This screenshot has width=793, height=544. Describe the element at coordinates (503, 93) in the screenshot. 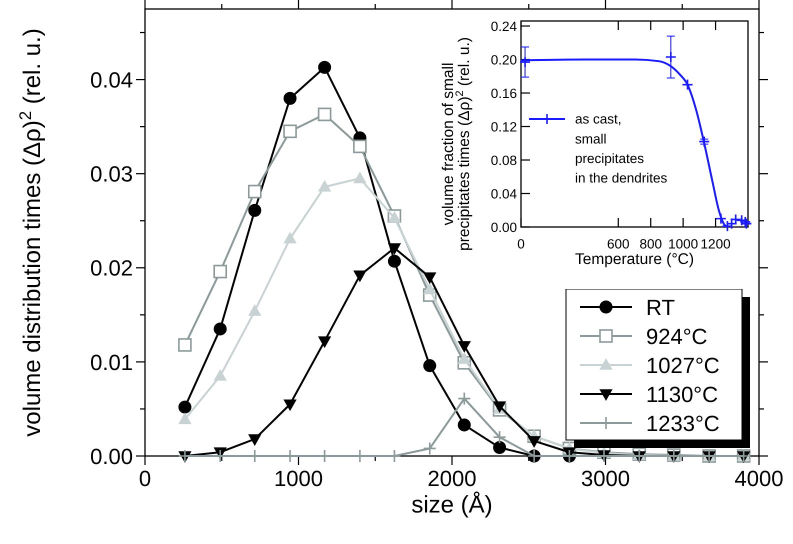

I see `y-tick-label: 0.16` at that location.